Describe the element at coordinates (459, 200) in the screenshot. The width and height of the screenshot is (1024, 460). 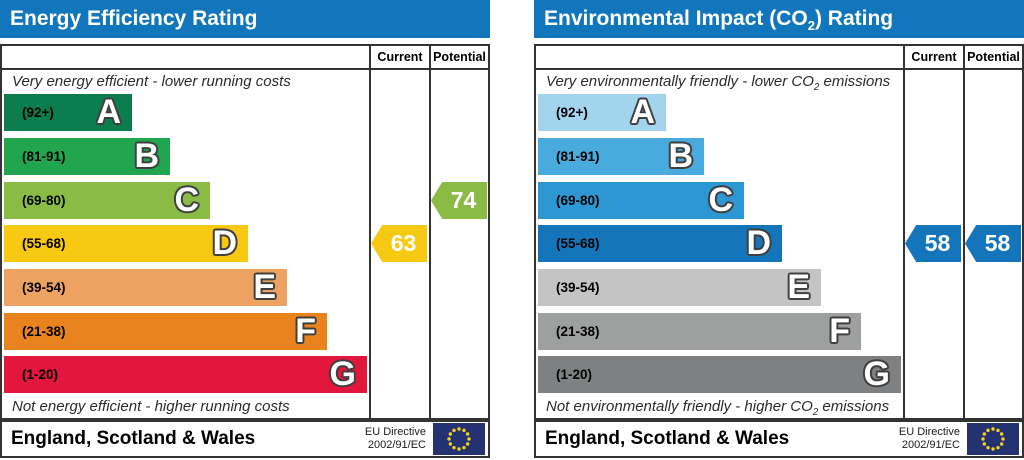
I see `potential-rating-arrow: 74` at that location.